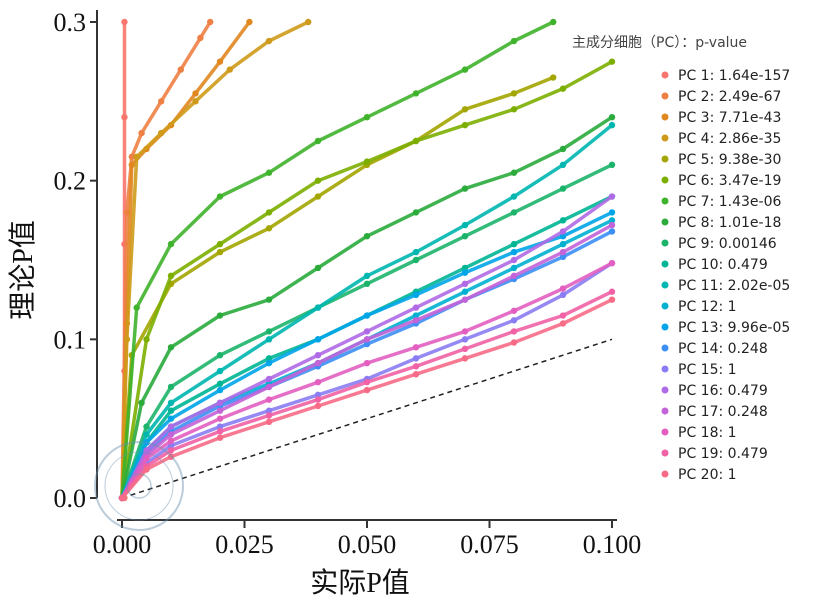  What do you see at coordinates (734, 76) in the screenshot?
I see `legend-entry: PC 1: 1.64e-157` at bounding box center [734, 76].